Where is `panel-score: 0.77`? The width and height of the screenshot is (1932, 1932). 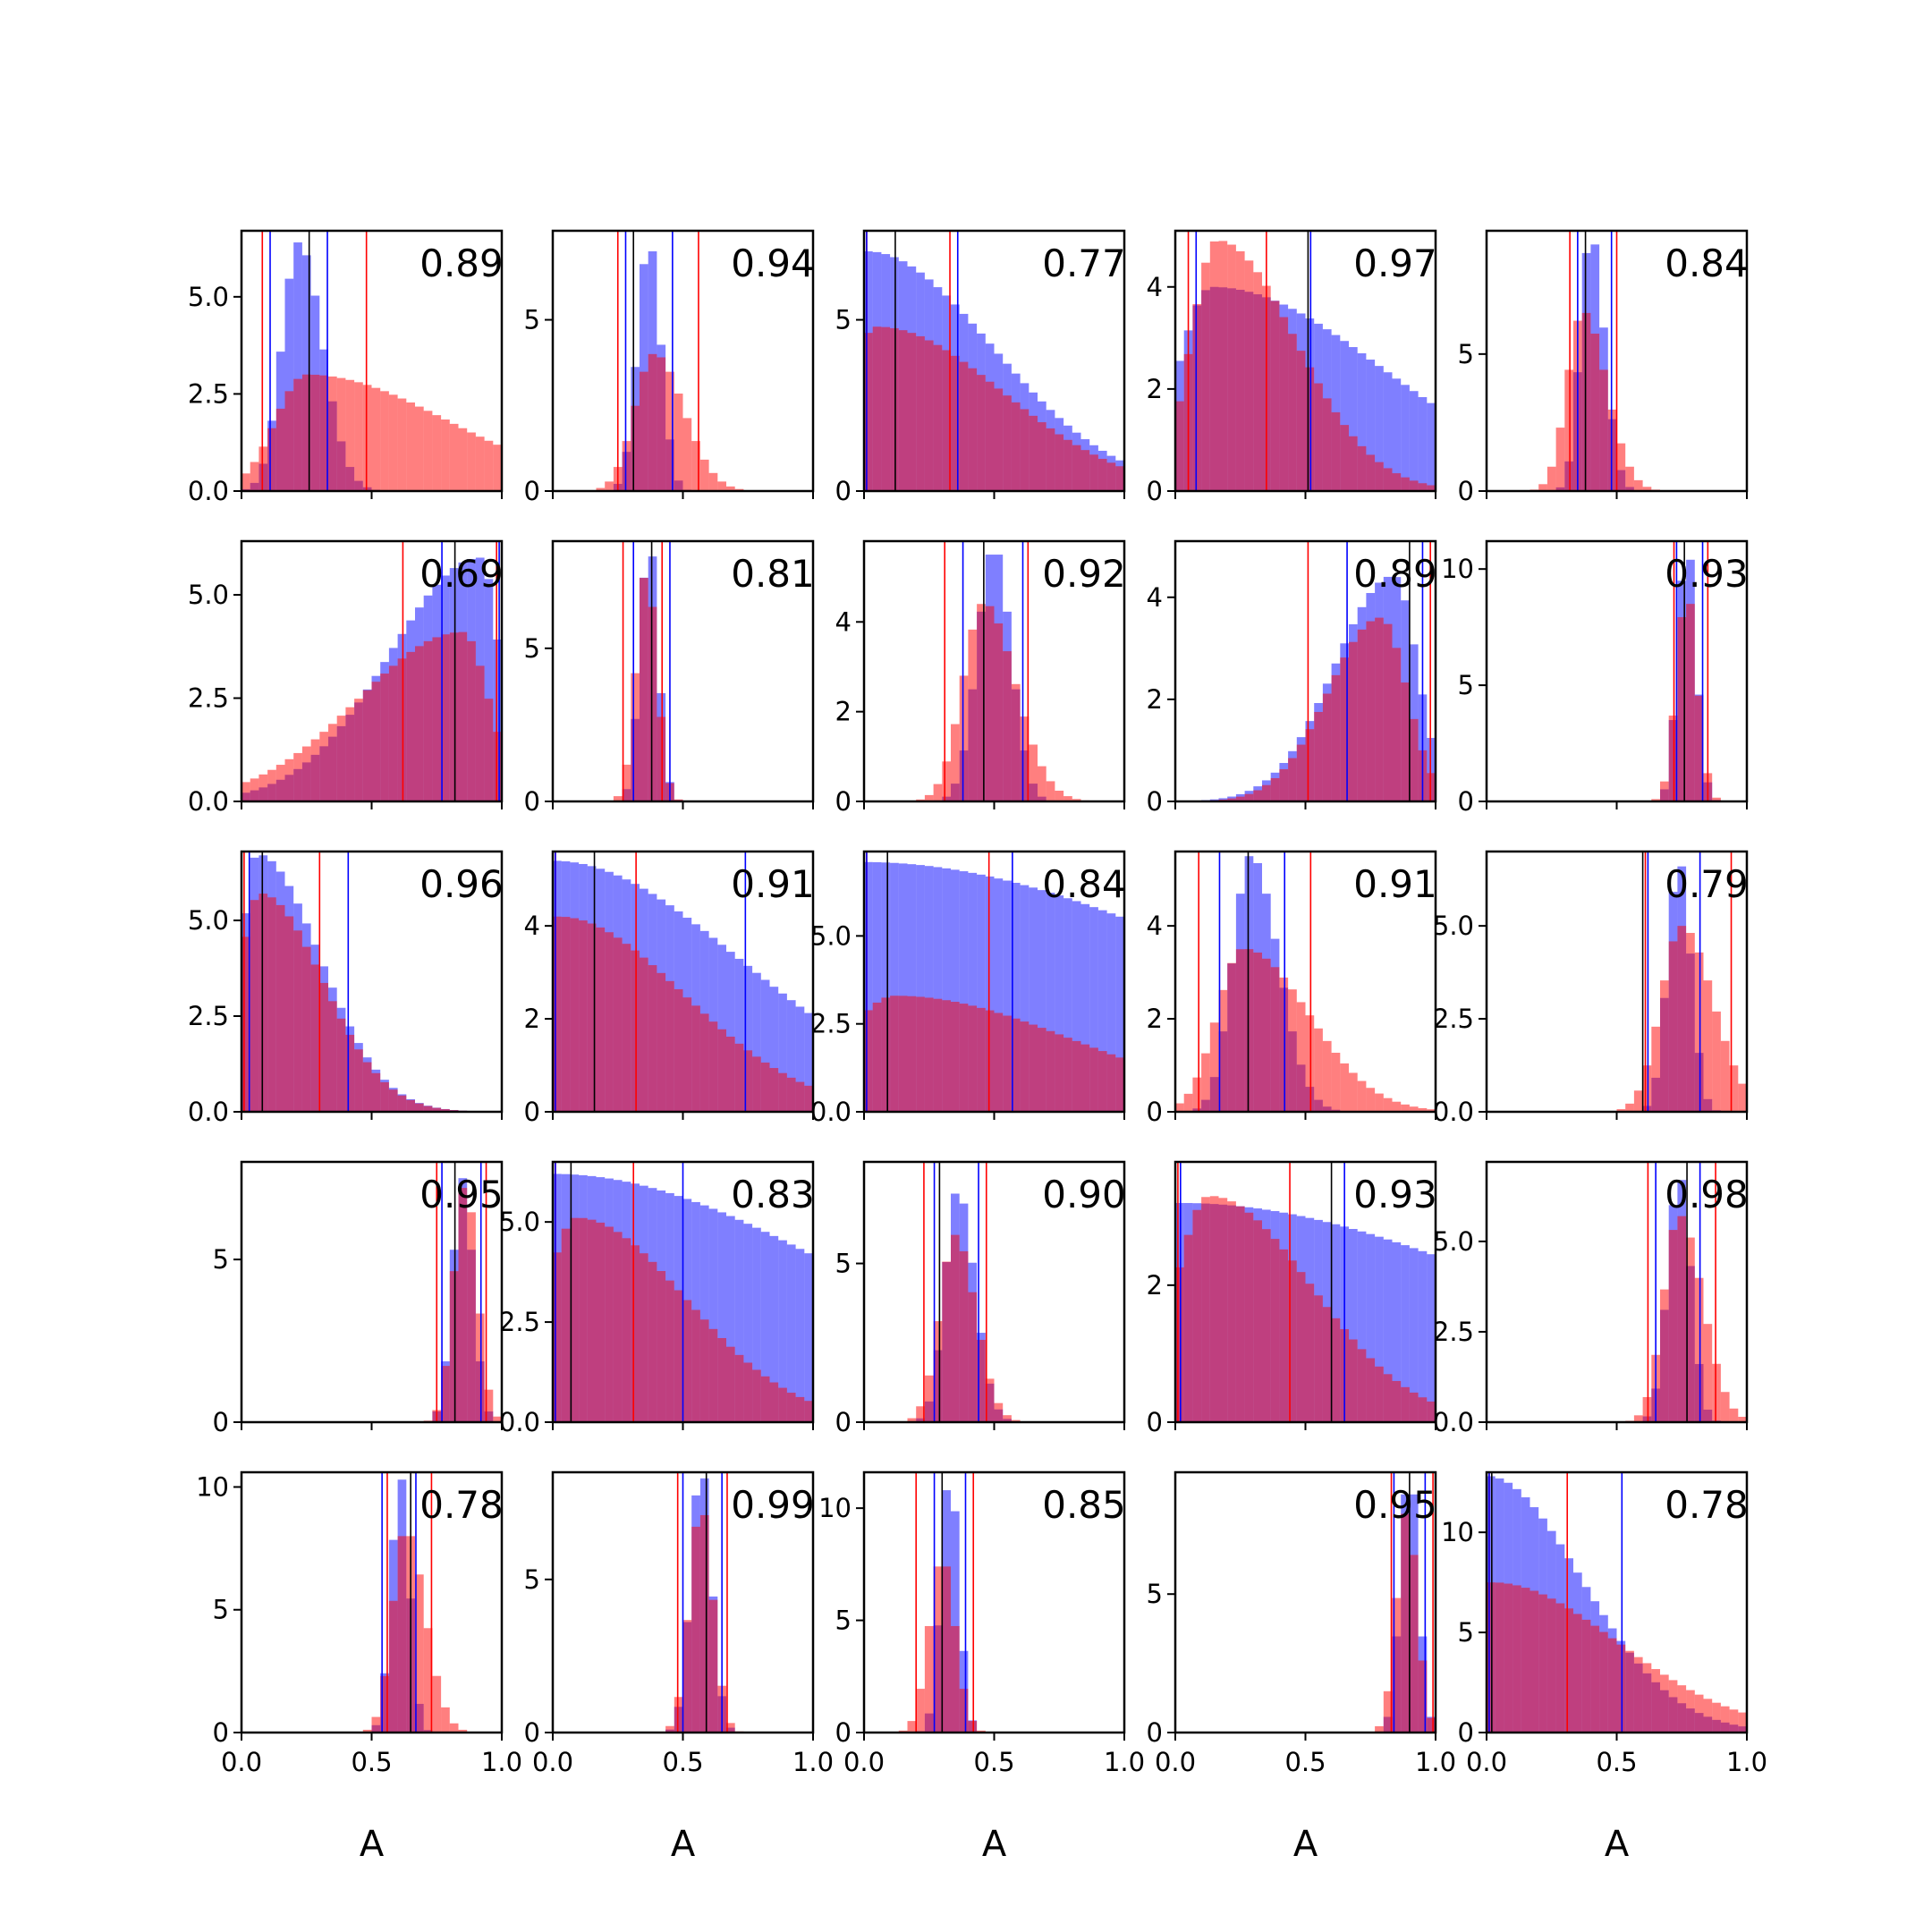
panel-score: 0.77 is located at coordinates (1084, 263).